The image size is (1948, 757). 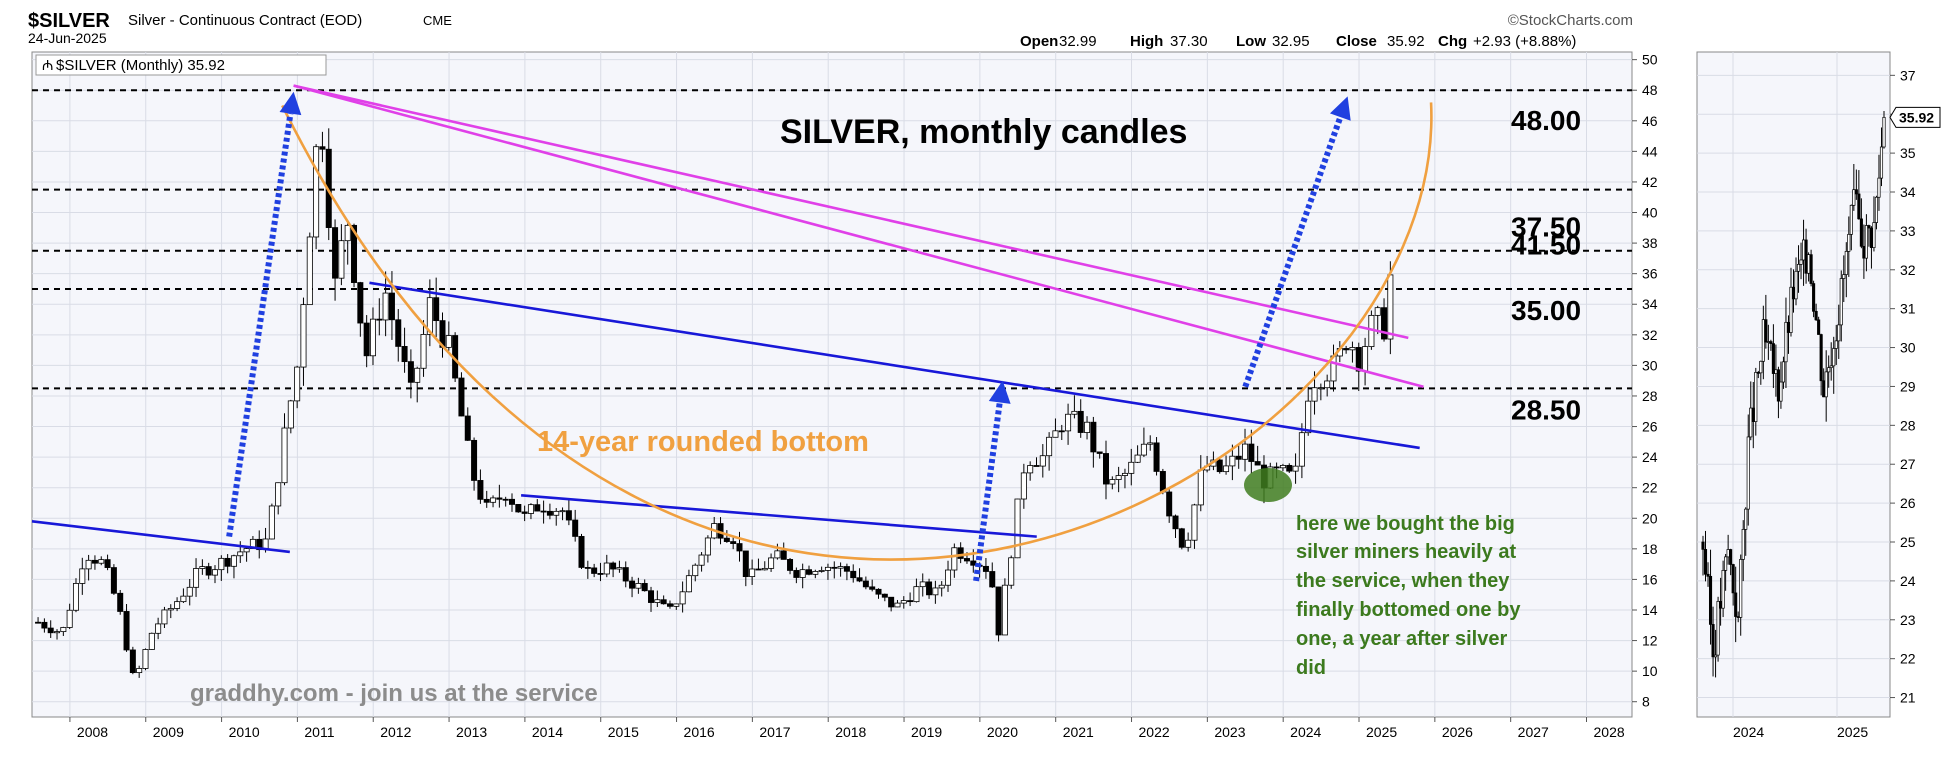 What do you see at coordinates (140, 65) in the screenshot?
I see `legend-label: $SILVER (Monthly) 35.92` at bounding box center [140, 65].